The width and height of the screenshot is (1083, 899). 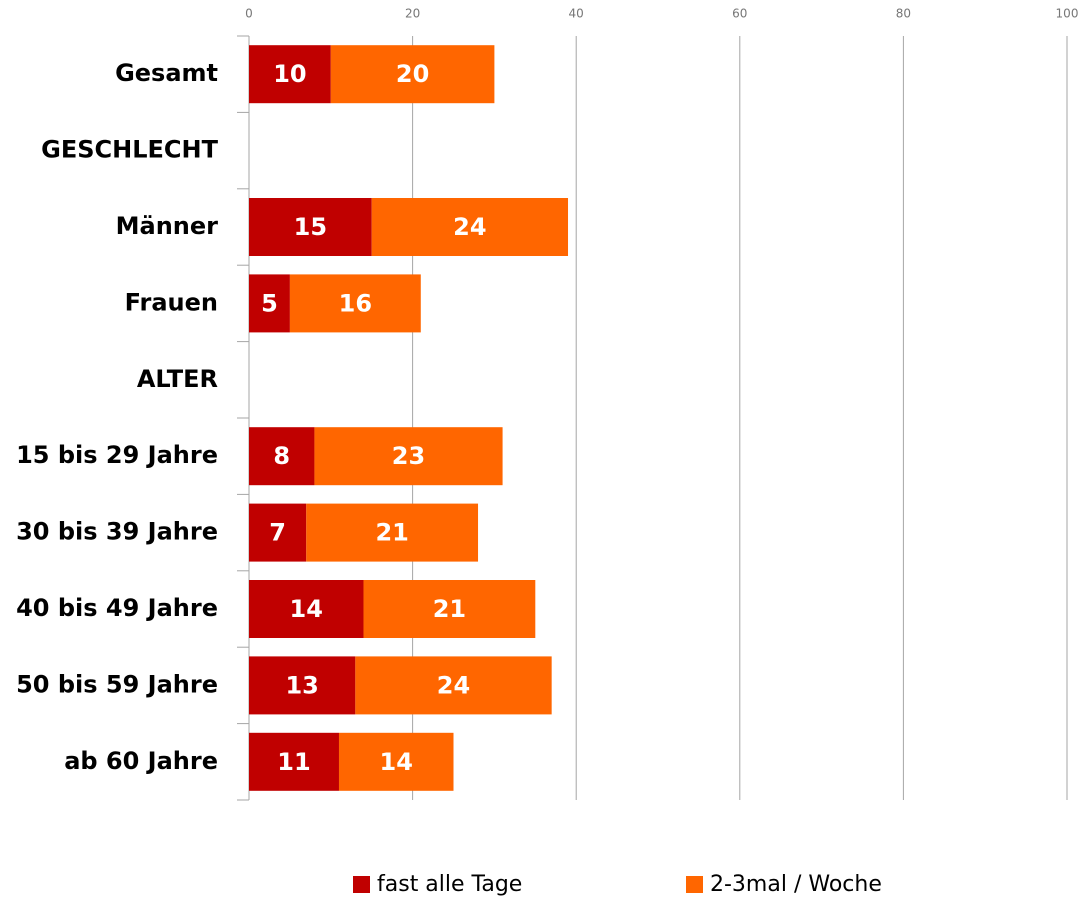 What do you see at coordinates (167, 226) in the screenshot?
I see `category-label: Männer` at bounding box center [167, 226].